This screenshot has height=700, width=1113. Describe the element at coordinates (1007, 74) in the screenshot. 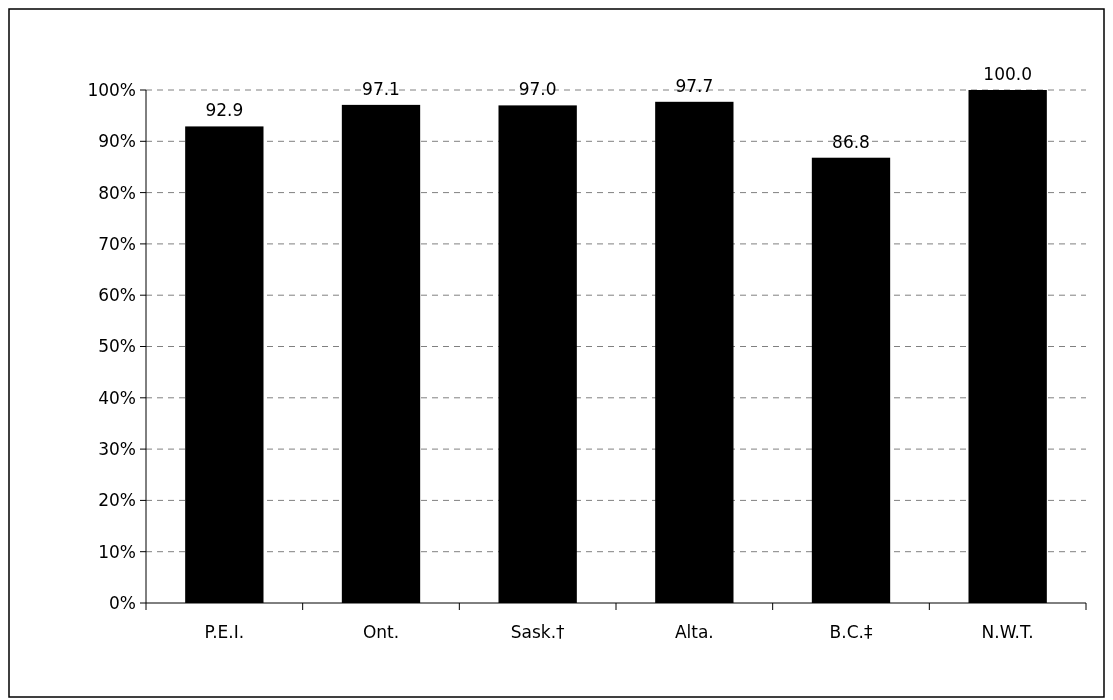

I see `data-label: 100.0` at that location.